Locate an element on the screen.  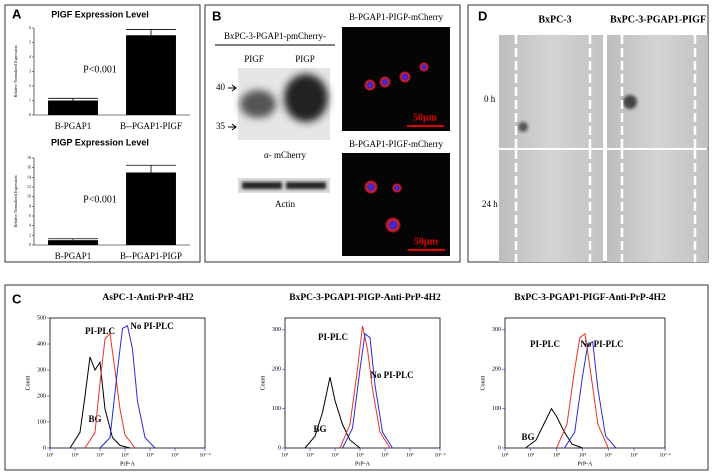
panel-label: D is located at coordinates (482, 15).